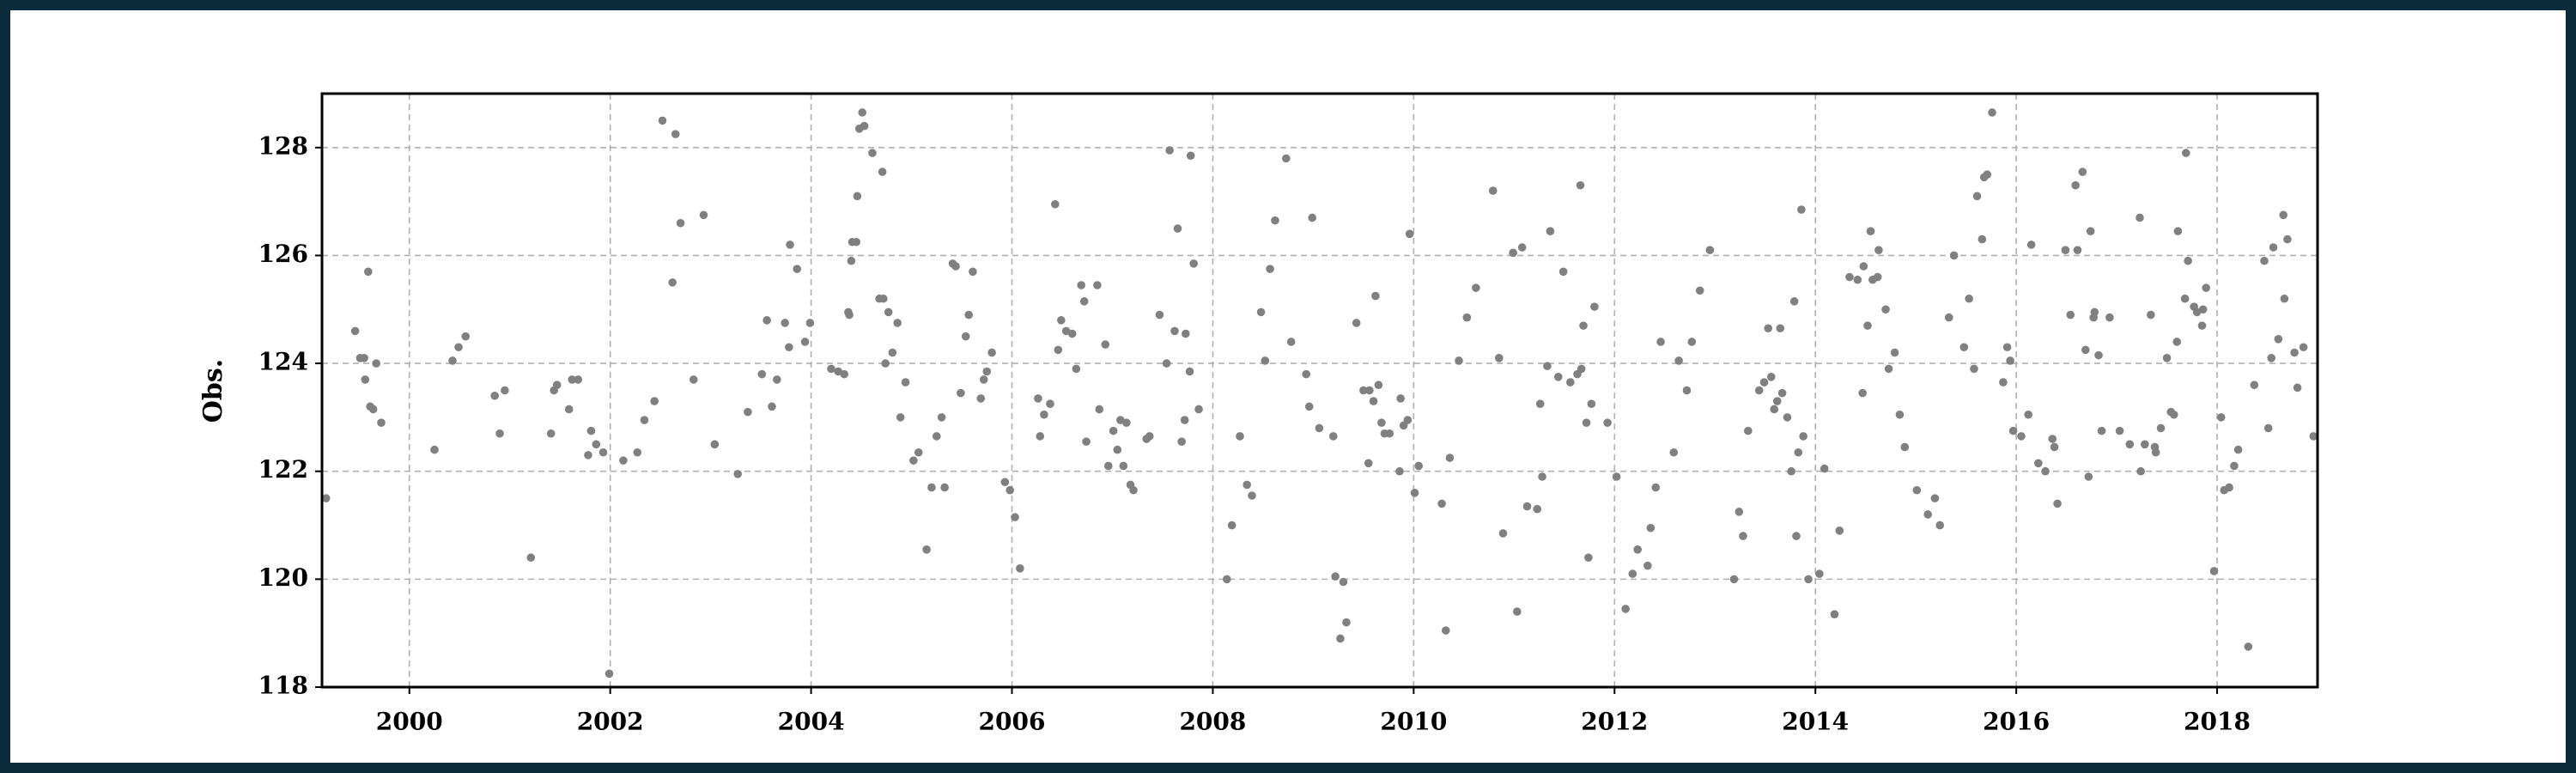  What do you see at coordinates (1614, 722) in the screenshot?
I see `x-tick-label: 2012` at bounding box center [1614, 722].